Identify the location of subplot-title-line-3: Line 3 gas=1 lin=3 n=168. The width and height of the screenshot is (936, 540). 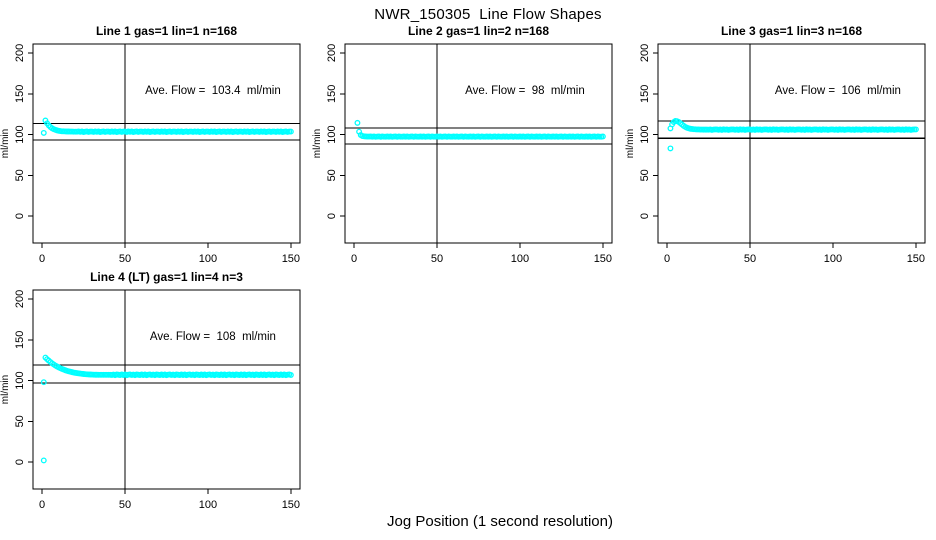
(791, 31).